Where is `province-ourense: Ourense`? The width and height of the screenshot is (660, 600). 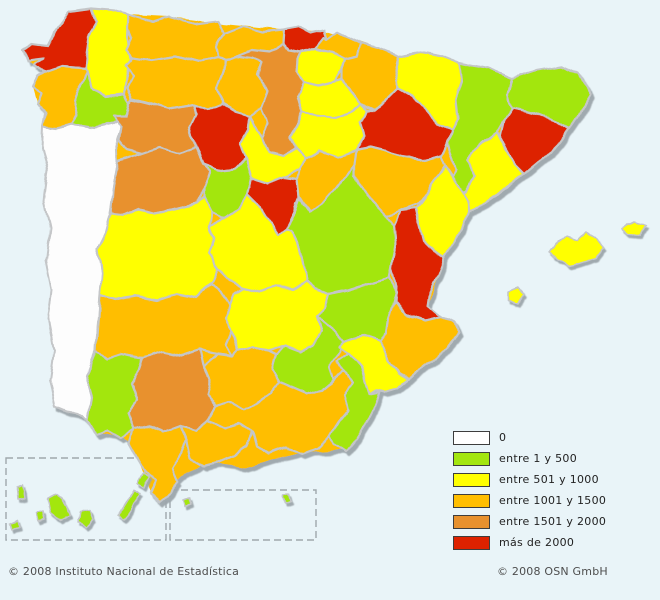
province-ourense: Ourense is located at coordinates (100, 99).